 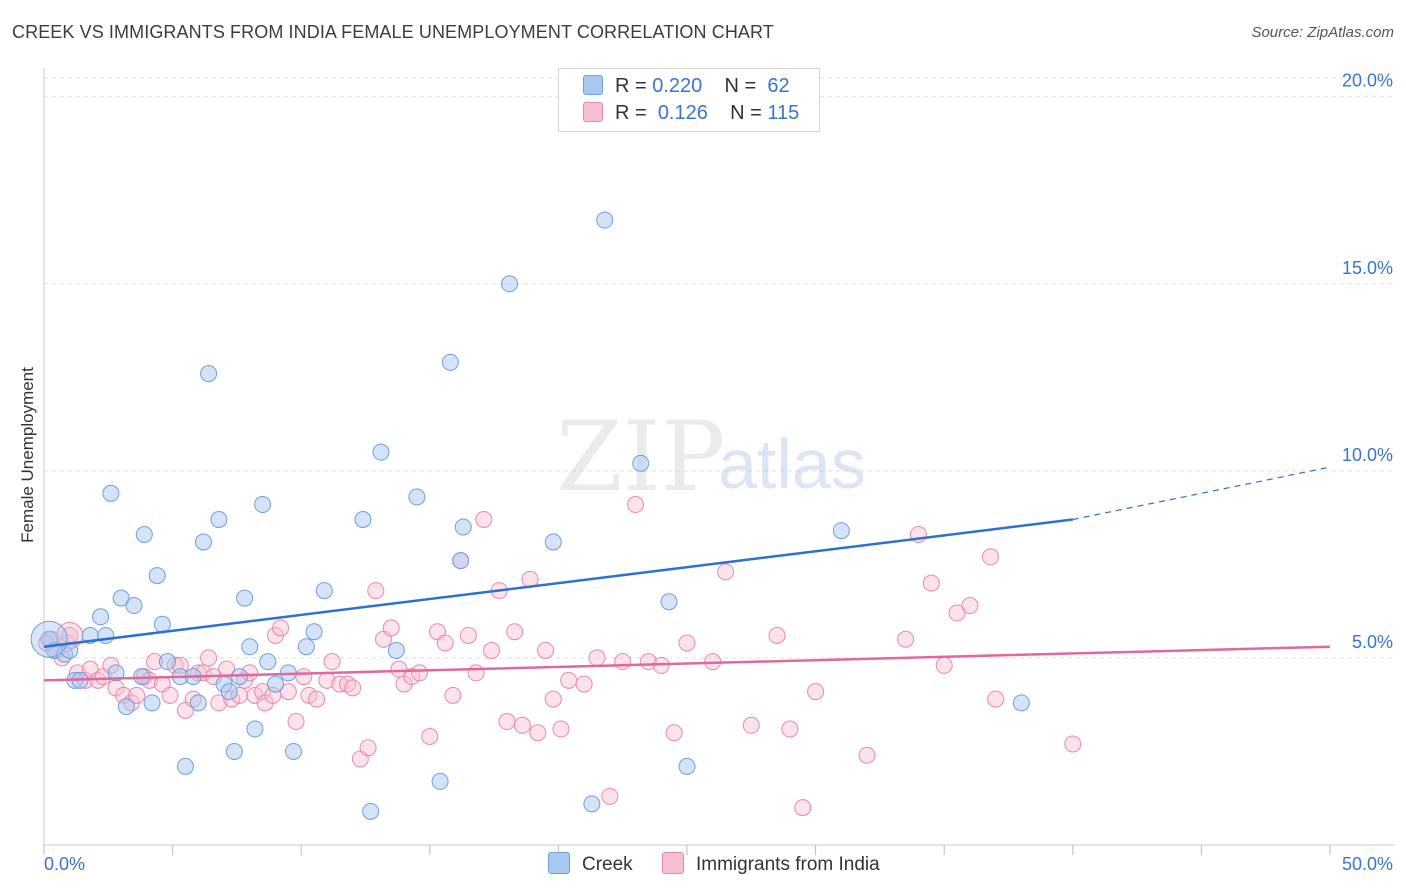 I want to click on watermark-atlas: atlas, so click(x=792, y=464).